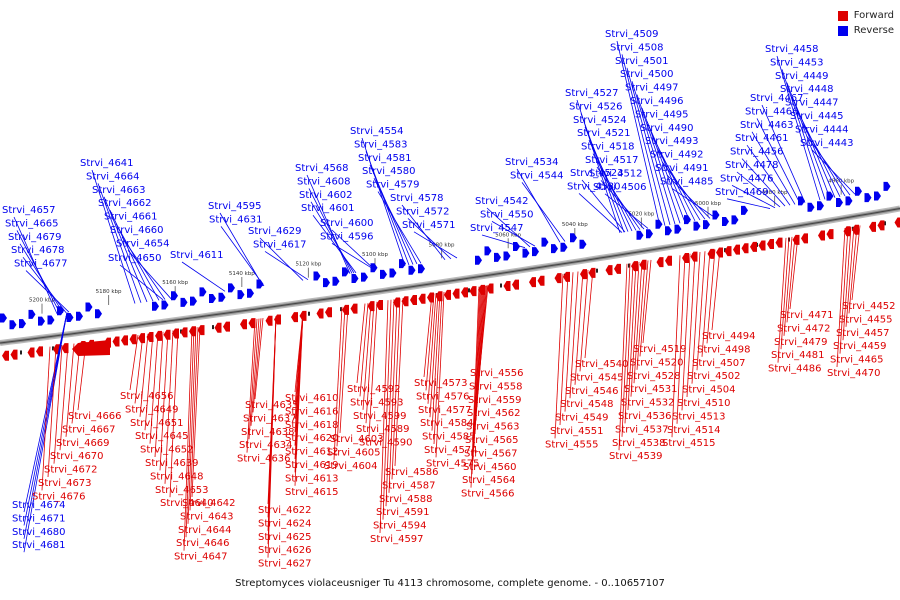 This screenshot has width=900, height=600. Describe the element at coordinates (308, 265) in the screenshot. I see `axis-tick-label: 5120 kbp` at that location.